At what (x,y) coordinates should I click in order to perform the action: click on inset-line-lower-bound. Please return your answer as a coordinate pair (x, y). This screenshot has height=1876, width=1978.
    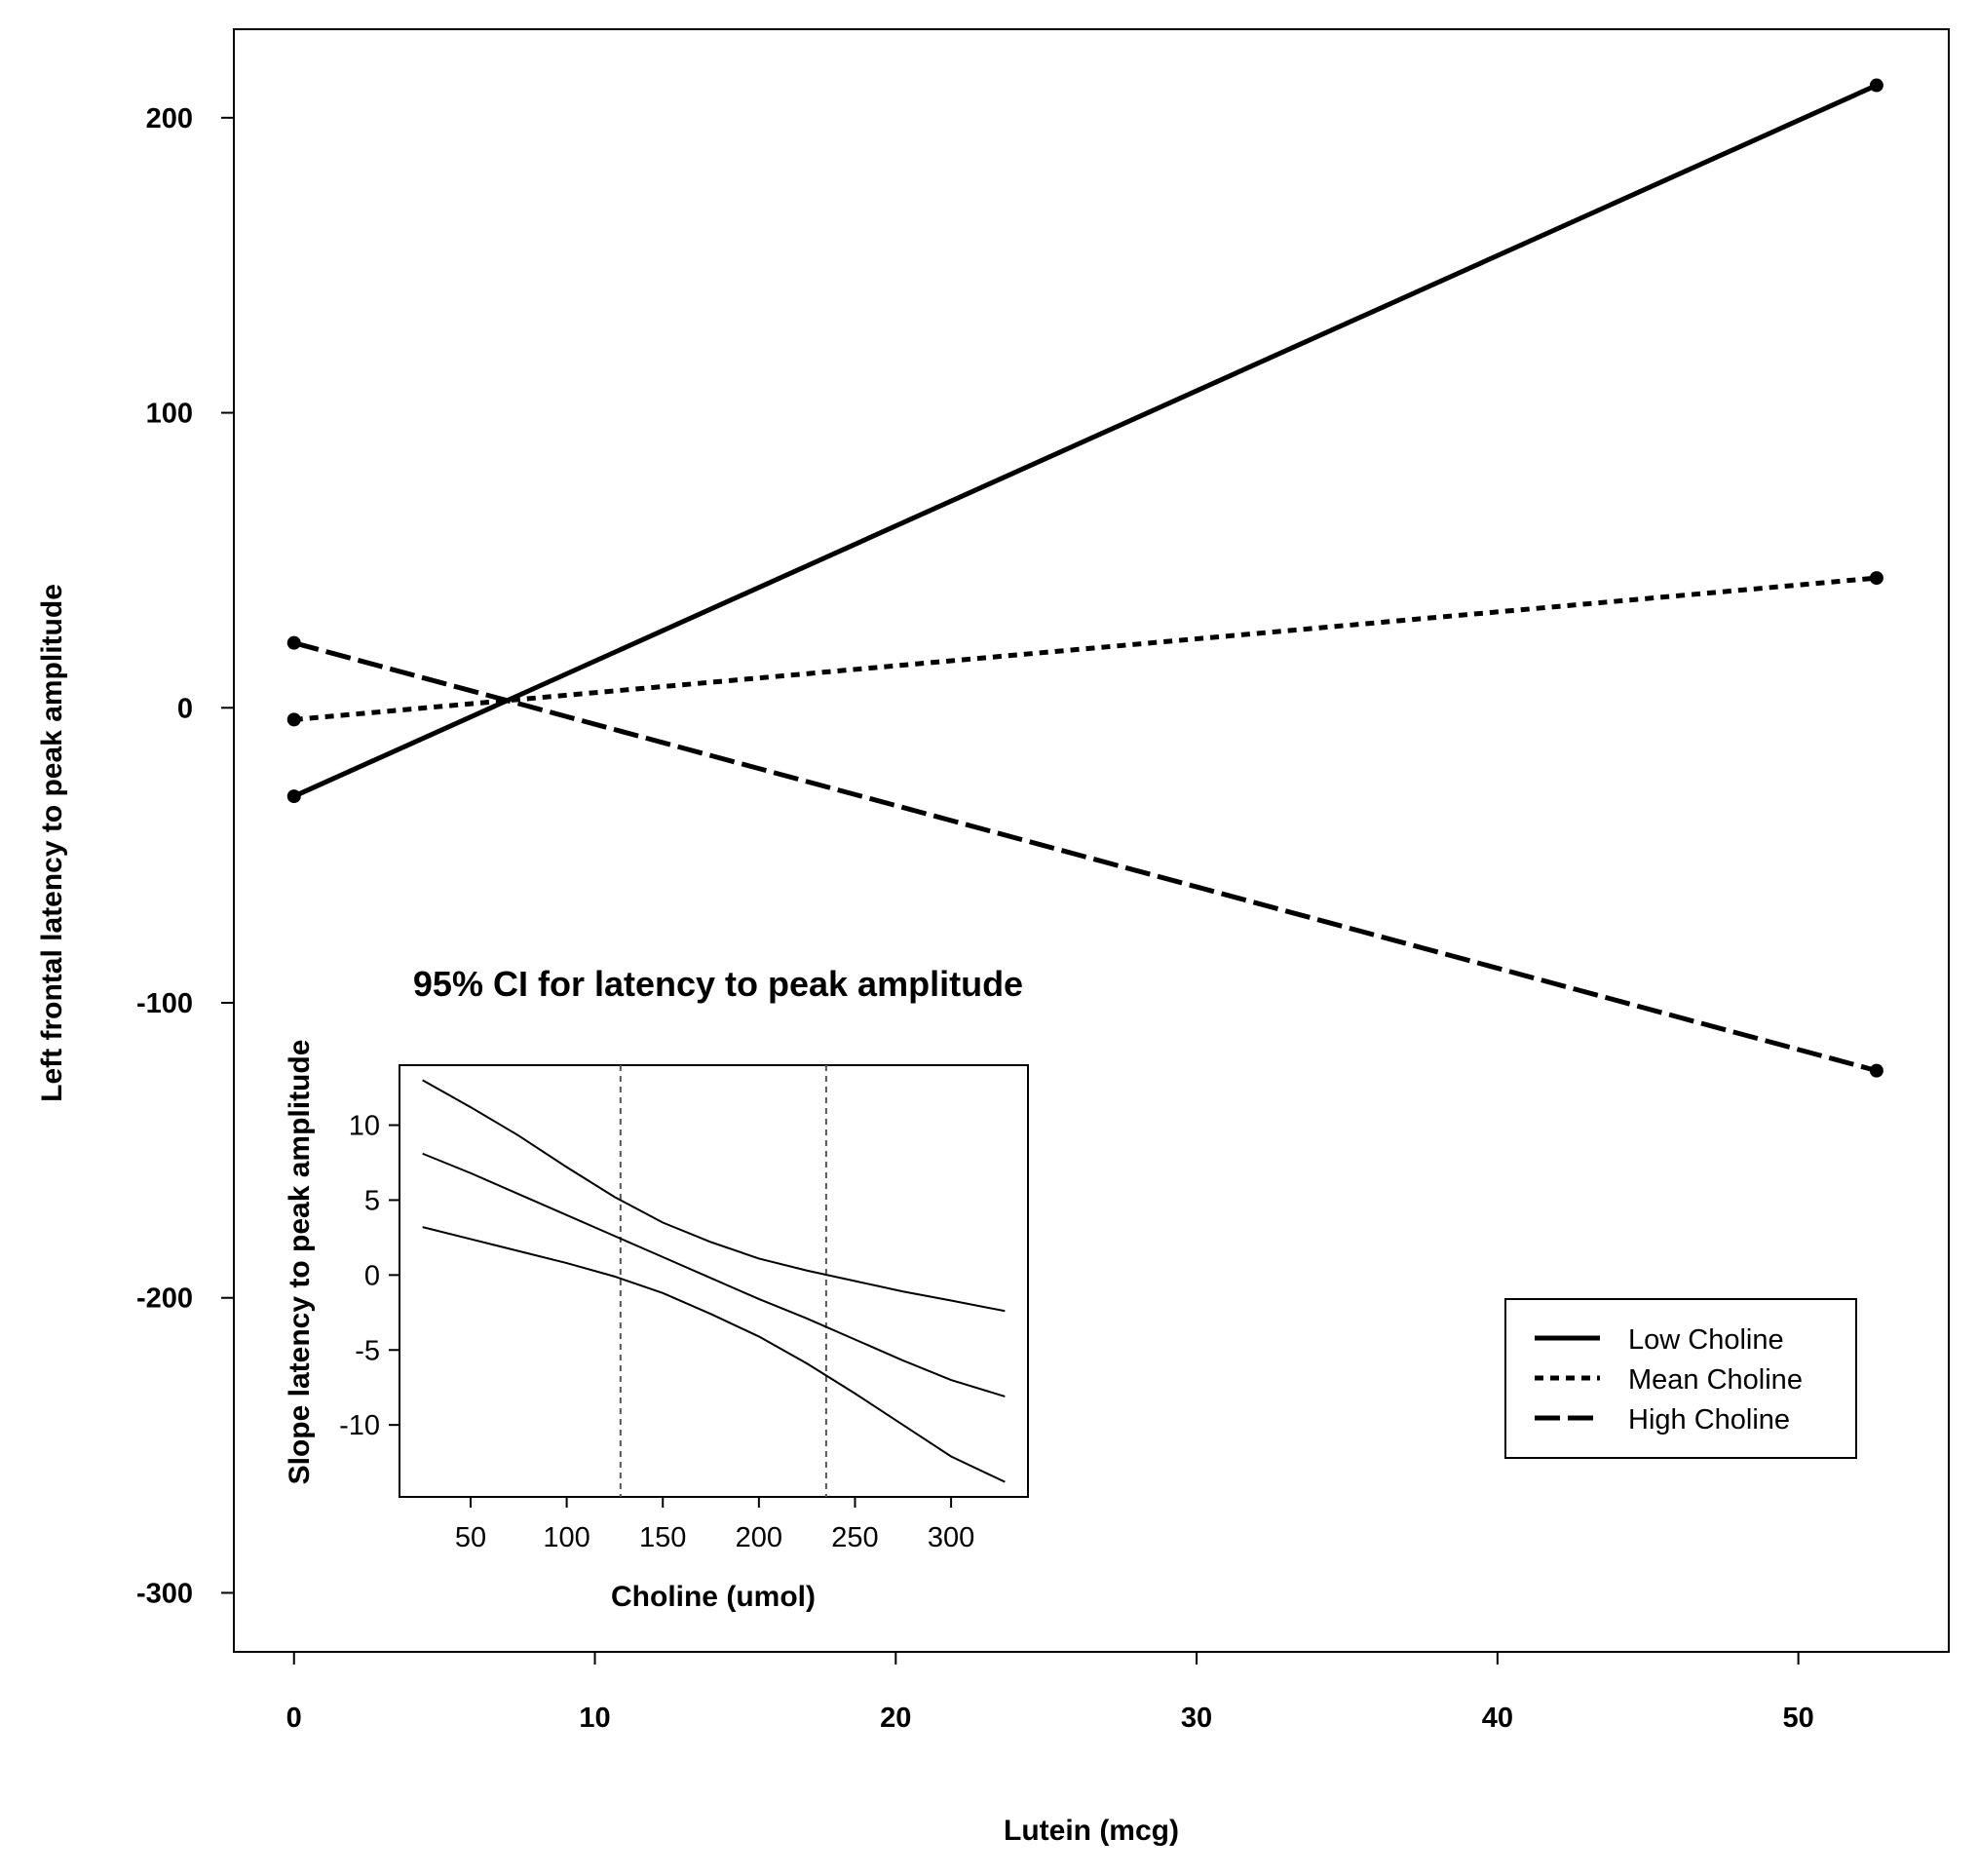
    Looking at the image, I should click on (714, 1354).